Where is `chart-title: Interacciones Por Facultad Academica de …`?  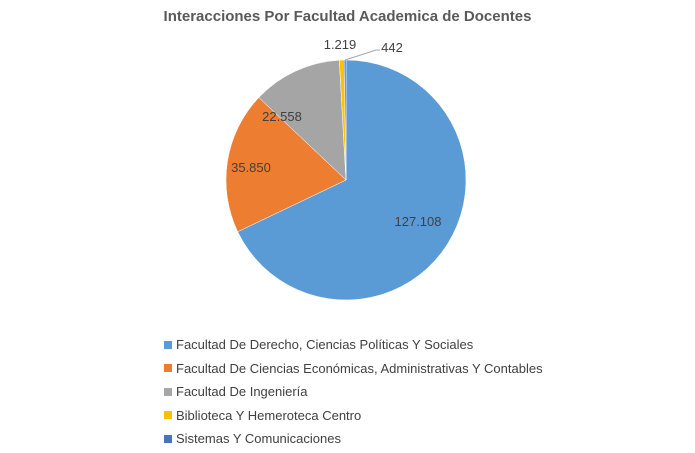
chart-title: Interacciones Por Facultad Academica de … is located at coordinates (347, 16).